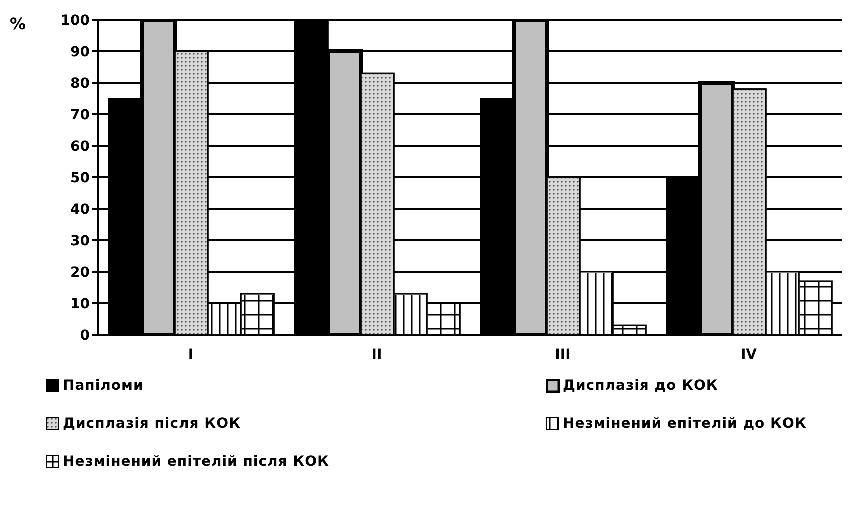 This screenshot has width=853, height=507. What do you see at coordinates (685, 424) in the screenshot?
I see `legend-label: Незмінений епітелій до КОК` at bounding box center [685, 424].